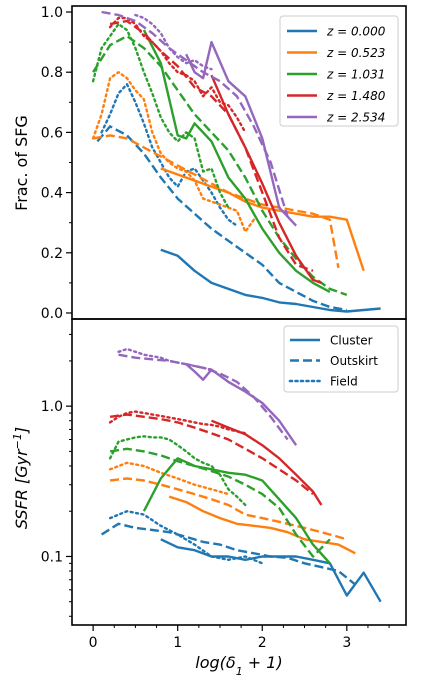  I want to click on top-y-ticks: 0.0 0.2 0.4 0.6 0.8 1.0, so click(56, 163).